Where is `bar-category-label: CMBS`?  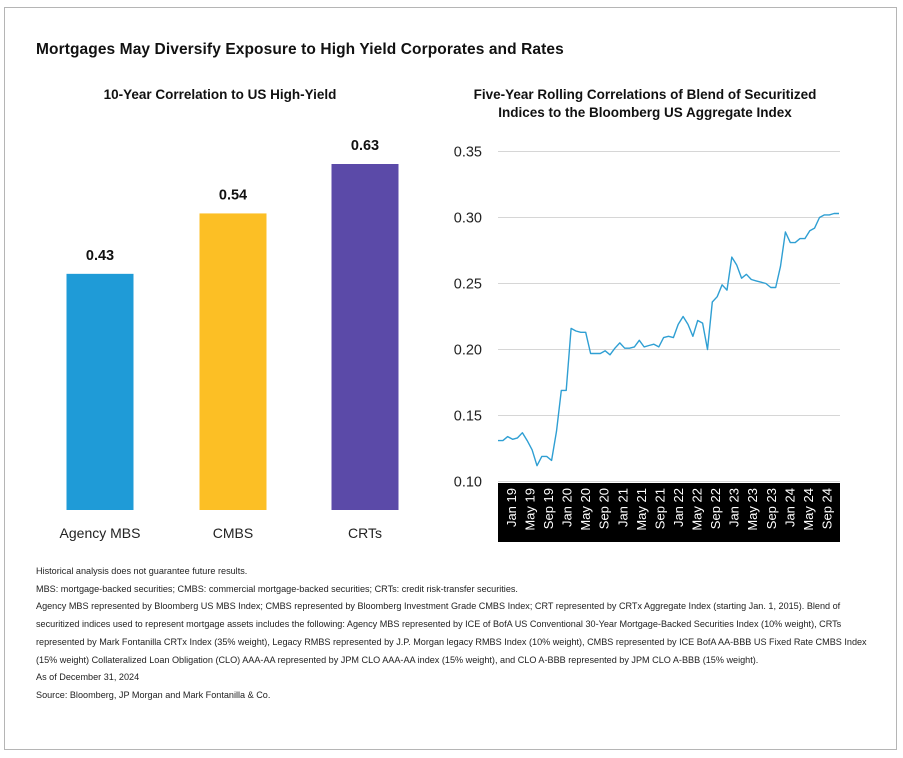 bar-category-label: CMBS is located at coordinates (233, 533).